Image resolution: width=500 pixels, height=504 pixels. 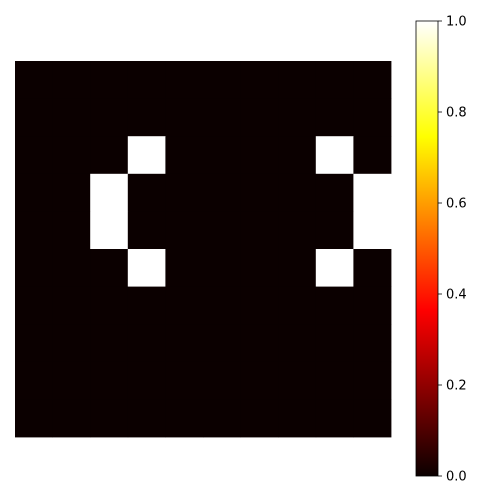 What do you see at coordinates (456, 386) in the screenshot?
I see `colorbar-tick-label: 0.2` at bounding box center [456, 386].